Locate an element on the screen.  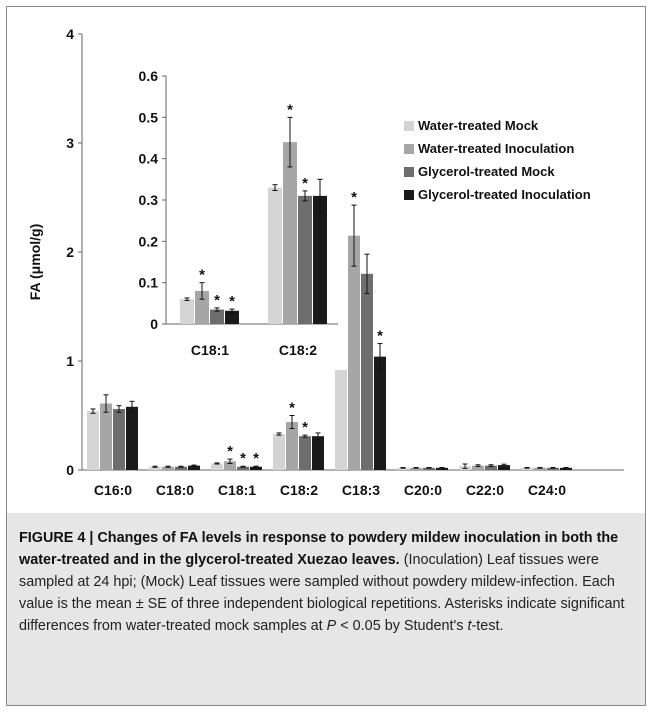
y-tick-label: 3 is located at coordinates (70, 143).